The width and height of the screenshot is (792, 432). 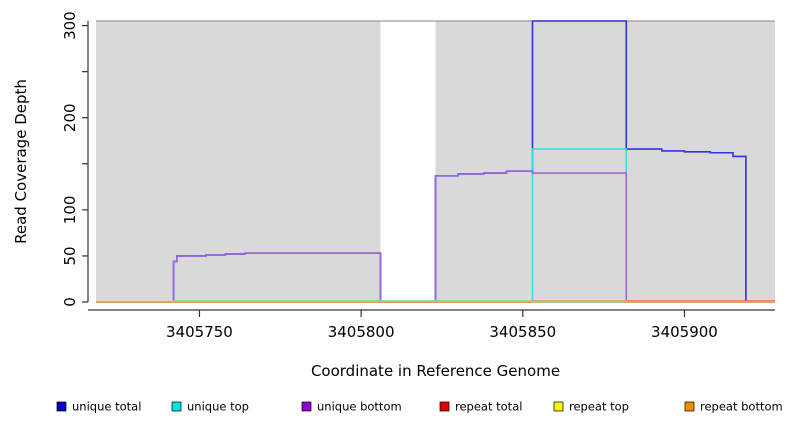 What do you see at coordinates (176, 406) in the screenshot?
I see `legend-swatch-unique-top` at bounding box center [176, 406].